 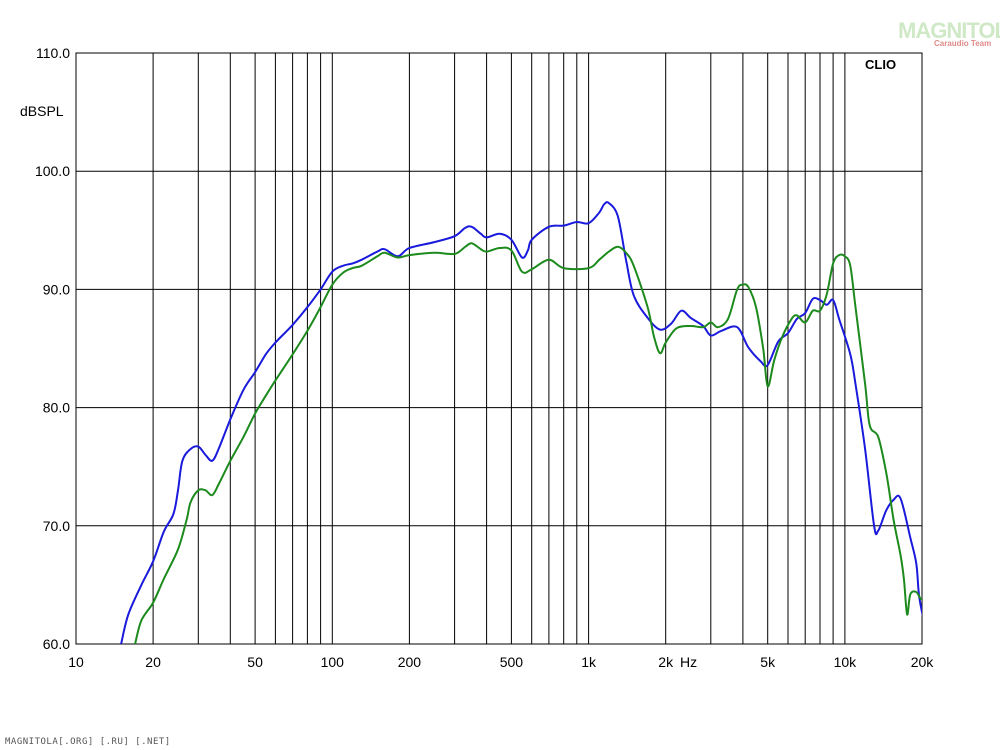 I want to click on x-tick-labels: 10 20 50 100 200 500 1k 2k 5k 10k 20k, so click(x=501, y=662).